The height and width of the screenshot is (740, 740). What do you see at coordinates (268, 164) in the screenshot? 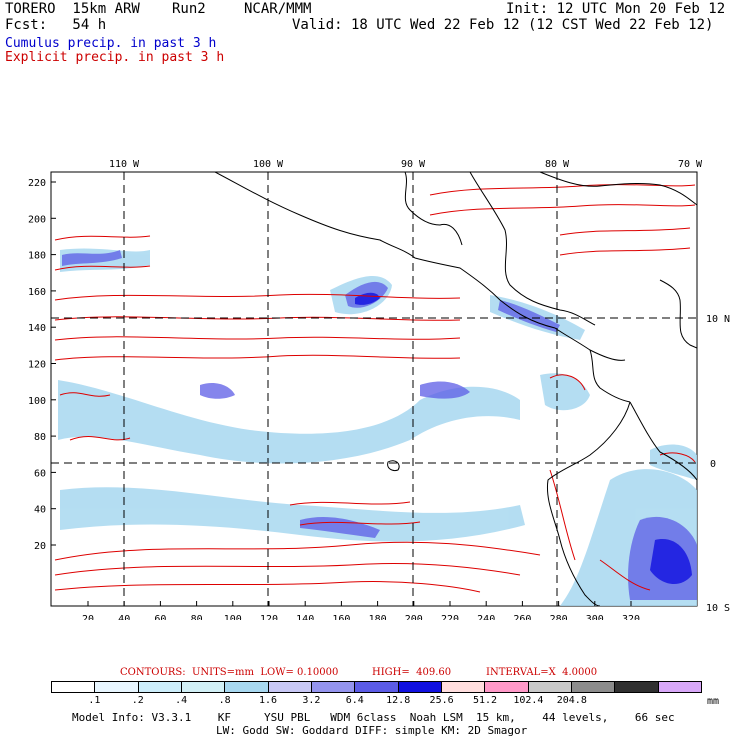
I see `lon-label-100w: 100 W` at bounding box center [268, 164].